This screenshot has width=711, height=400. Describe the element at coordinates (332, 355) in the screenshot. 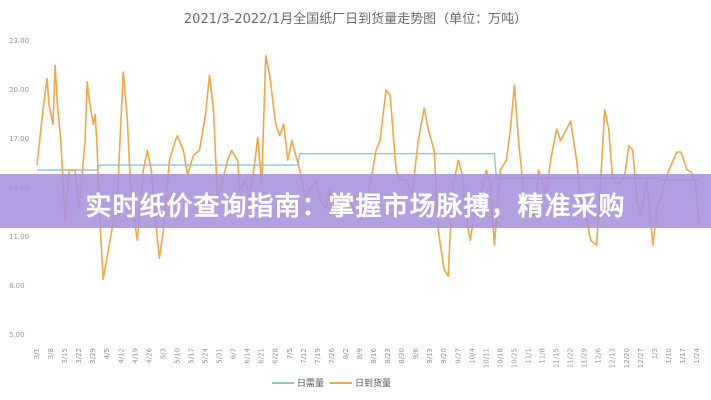

I see `x-tick-label: 7/26` at that location.